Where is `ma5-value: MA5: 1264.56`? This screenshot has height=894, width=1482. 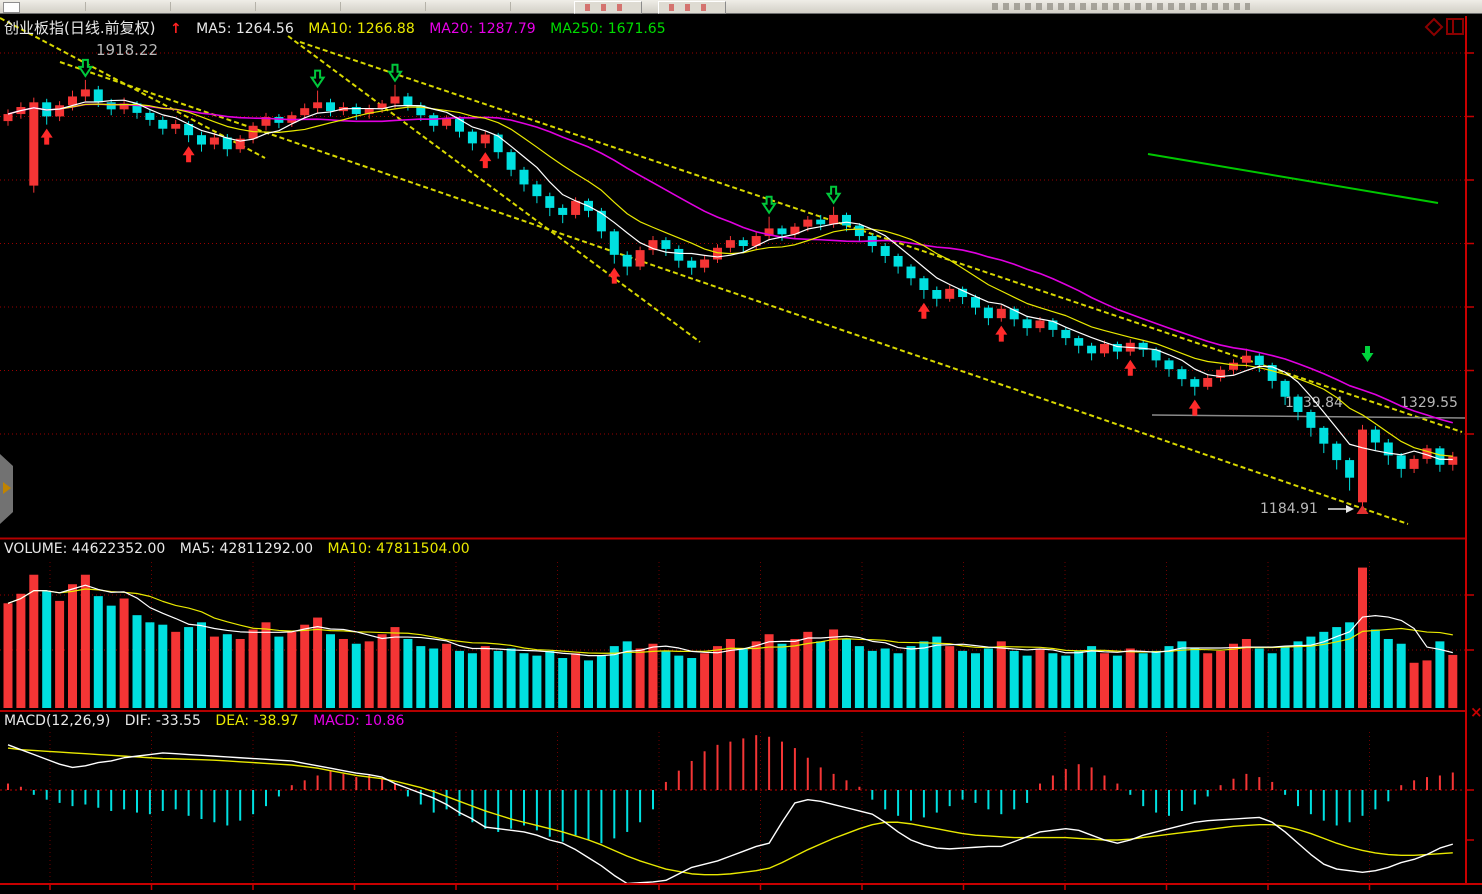 ma5-value: MA5: 1264.56 is located at coordinates (245, 29).